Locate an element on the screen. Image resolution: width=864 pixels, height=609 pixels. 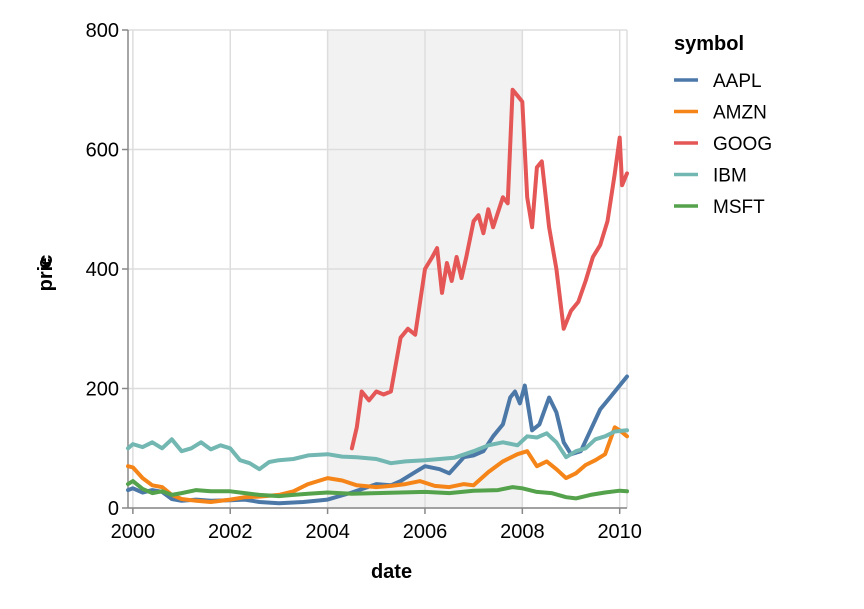
legend: symbol AAPL AMZN GOOG IBM MSFT is located at coordinates (723, 125).